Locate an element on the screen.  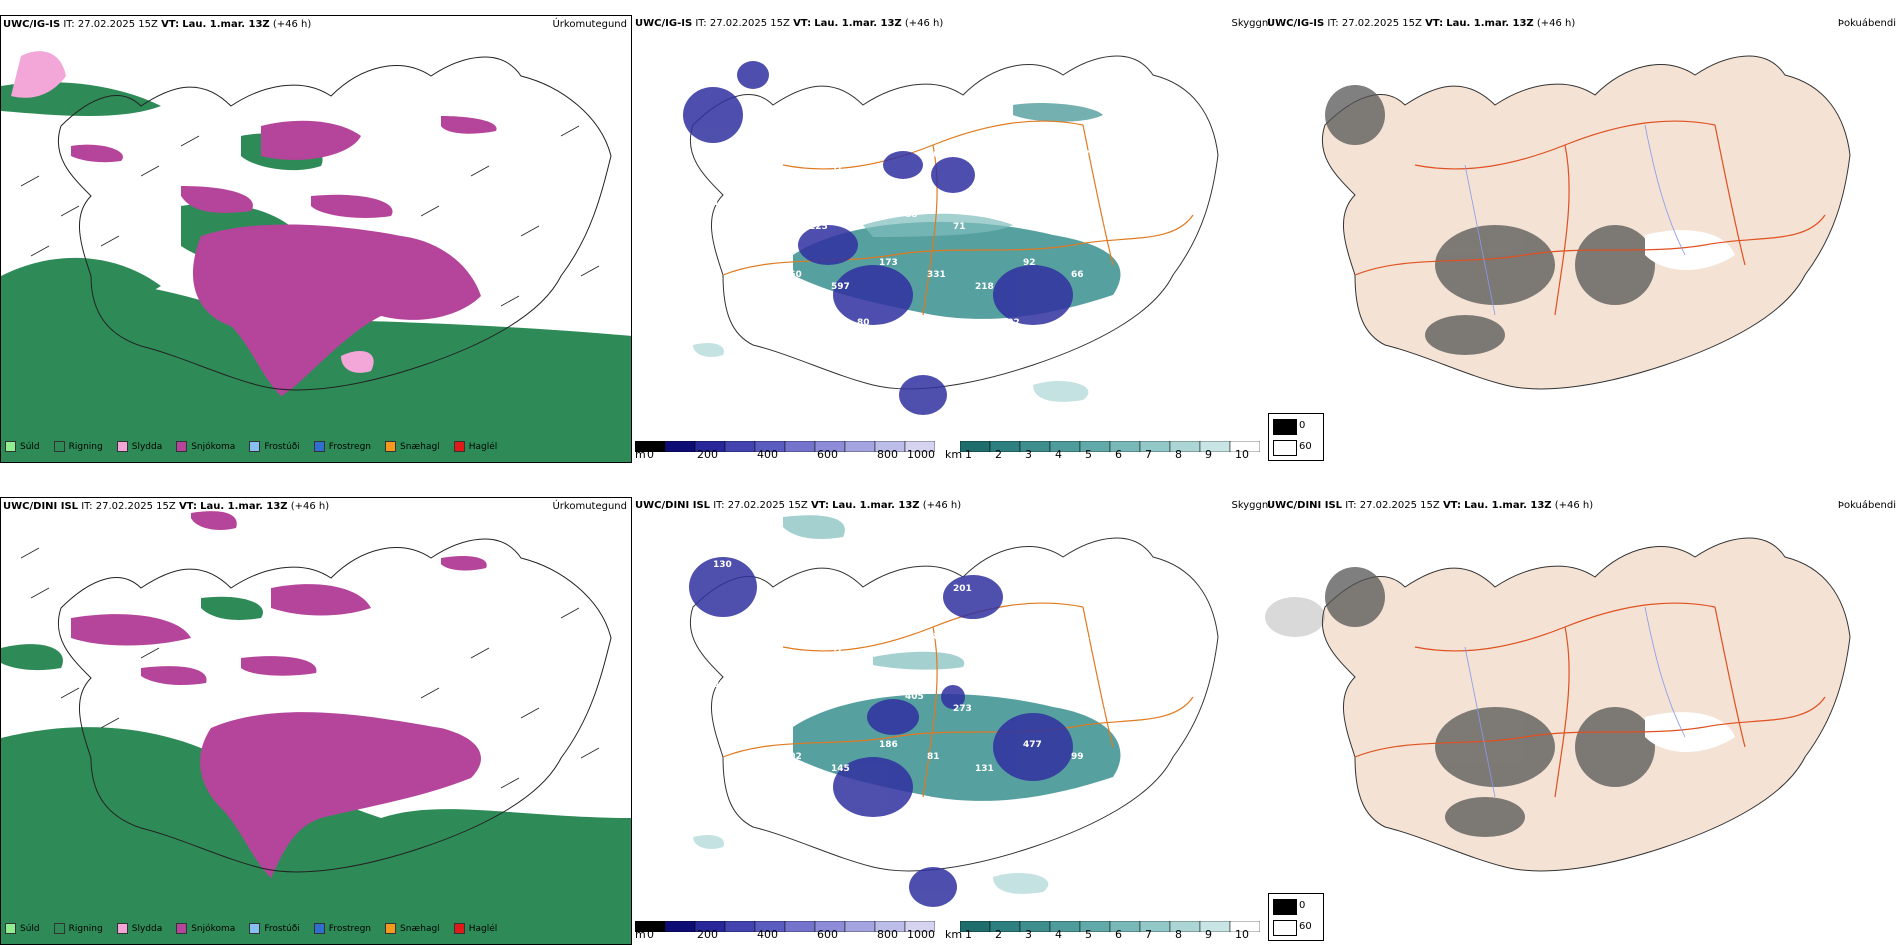
tick-label: 1000 is located at coordinates (921, 454).